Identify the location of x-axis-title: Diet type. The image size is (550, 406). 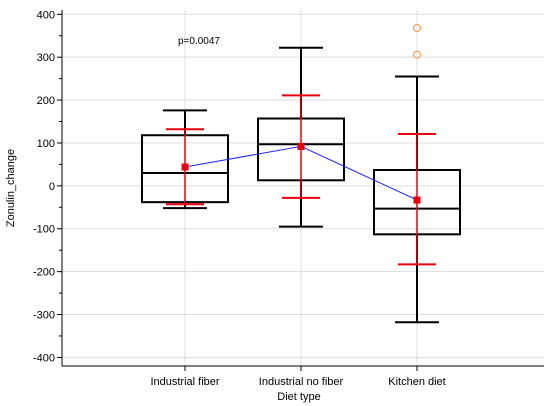
(298, 397).